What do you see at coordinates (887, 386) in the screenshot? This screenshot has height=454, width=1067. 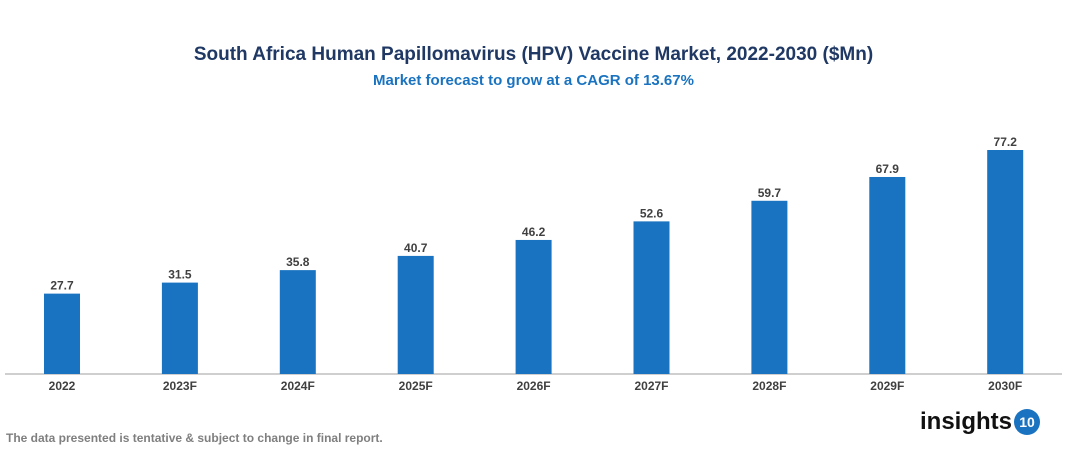 I see `x-tick-label: 2029F` at bounding box center [887, 386].